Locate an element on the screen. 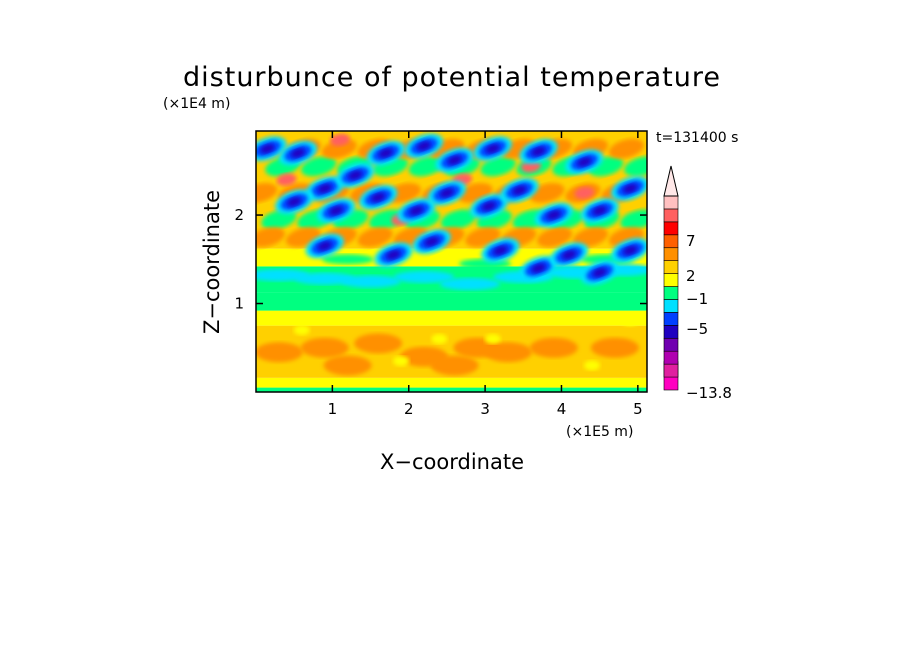  colorbar-label: 7 is located at coordinates (691, 241).